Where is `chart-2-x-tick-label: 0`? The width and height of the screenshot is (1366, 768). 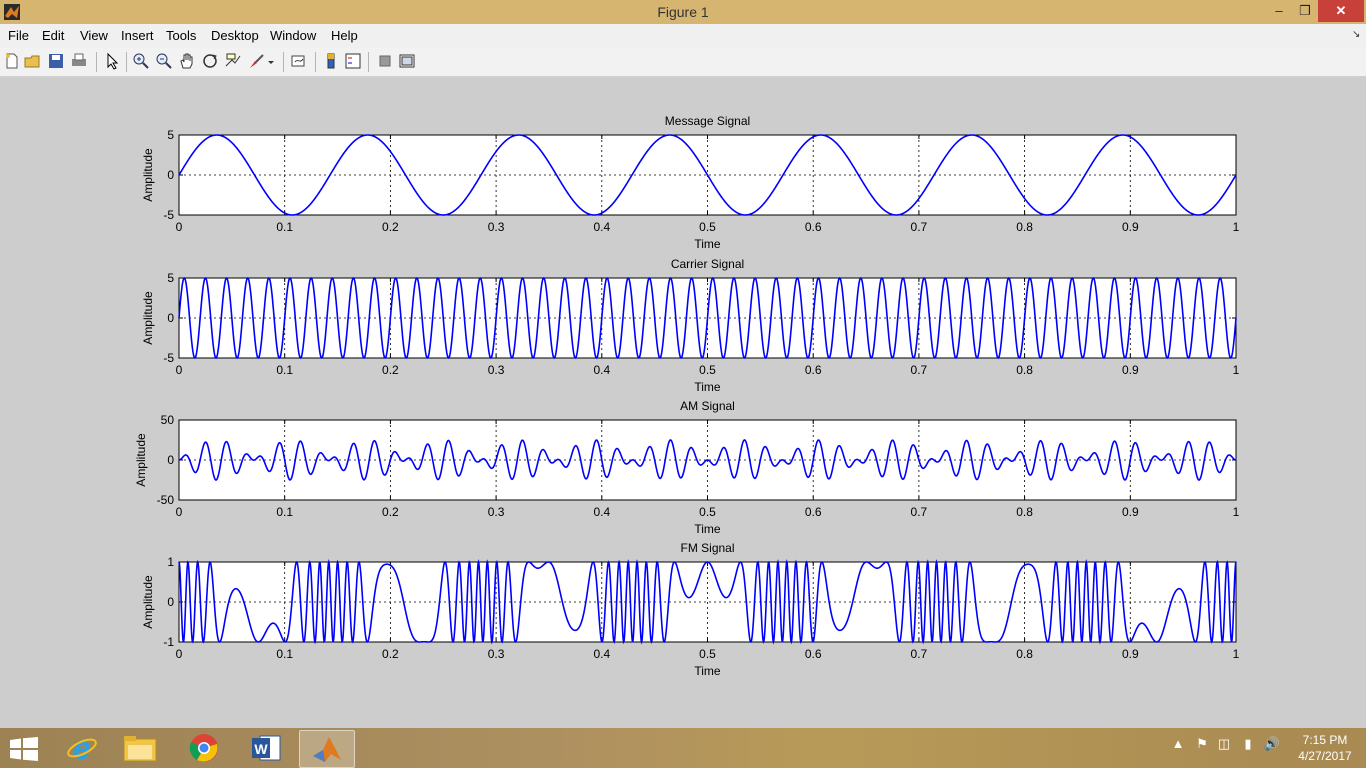
chart-2-x-tick-label: 0 is located at coordinates (179, 512).